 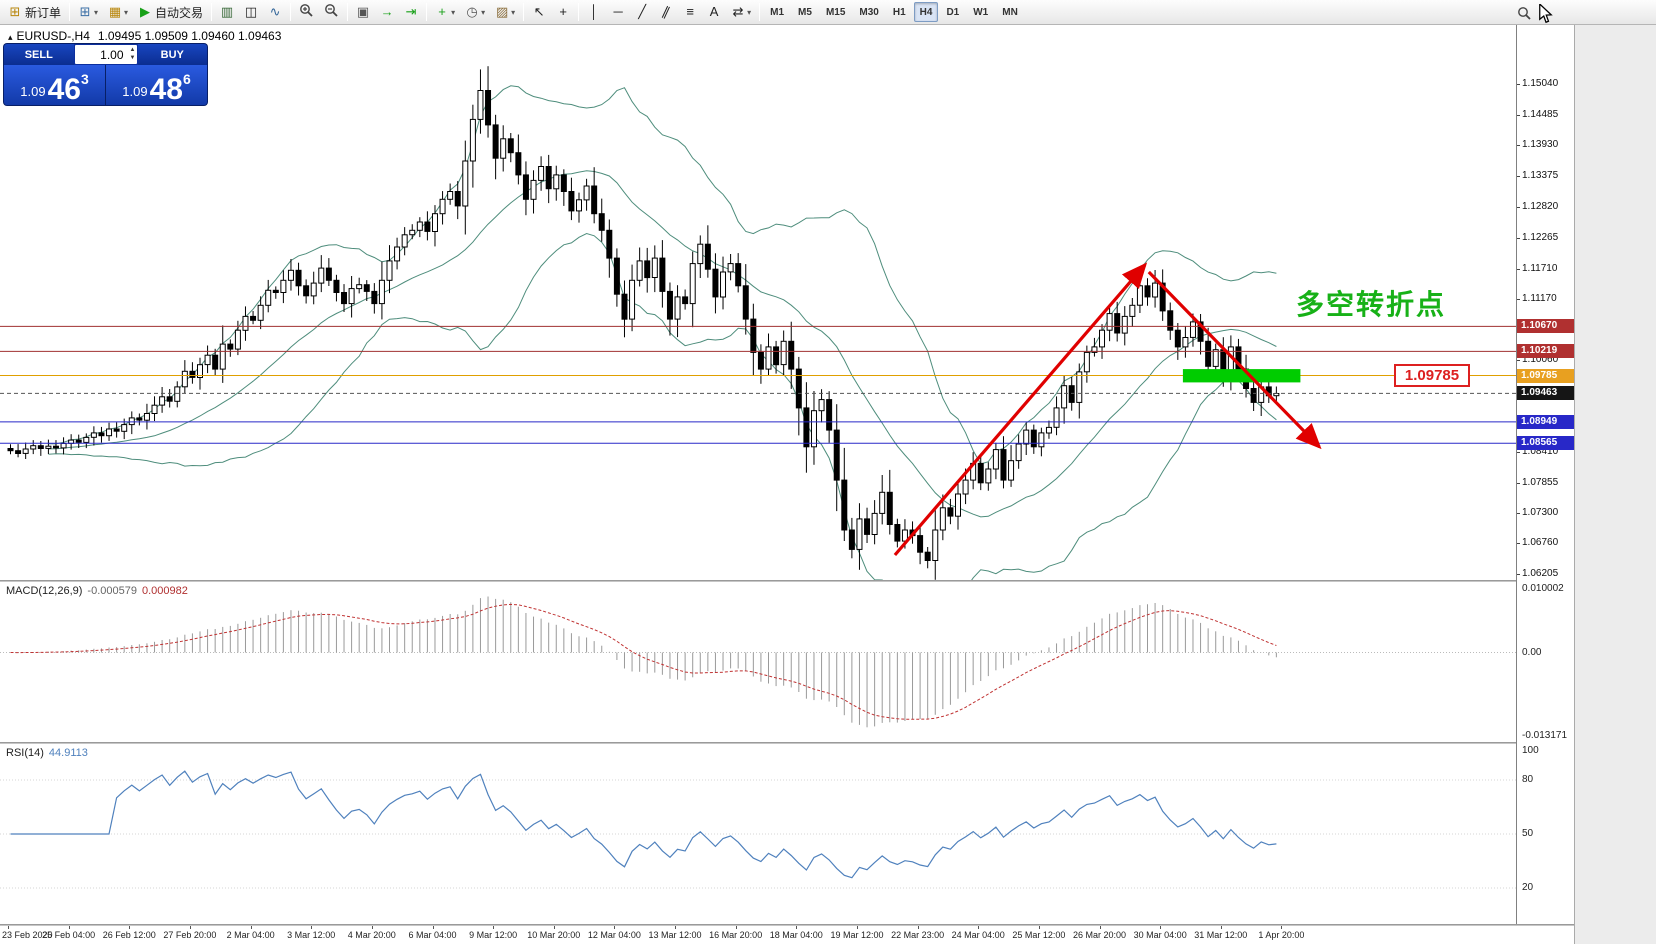 What do you see at coordinates (363, 12) in the screenshot?
I see `tile-windows-button: ▣` at bounding box center [363, 12].